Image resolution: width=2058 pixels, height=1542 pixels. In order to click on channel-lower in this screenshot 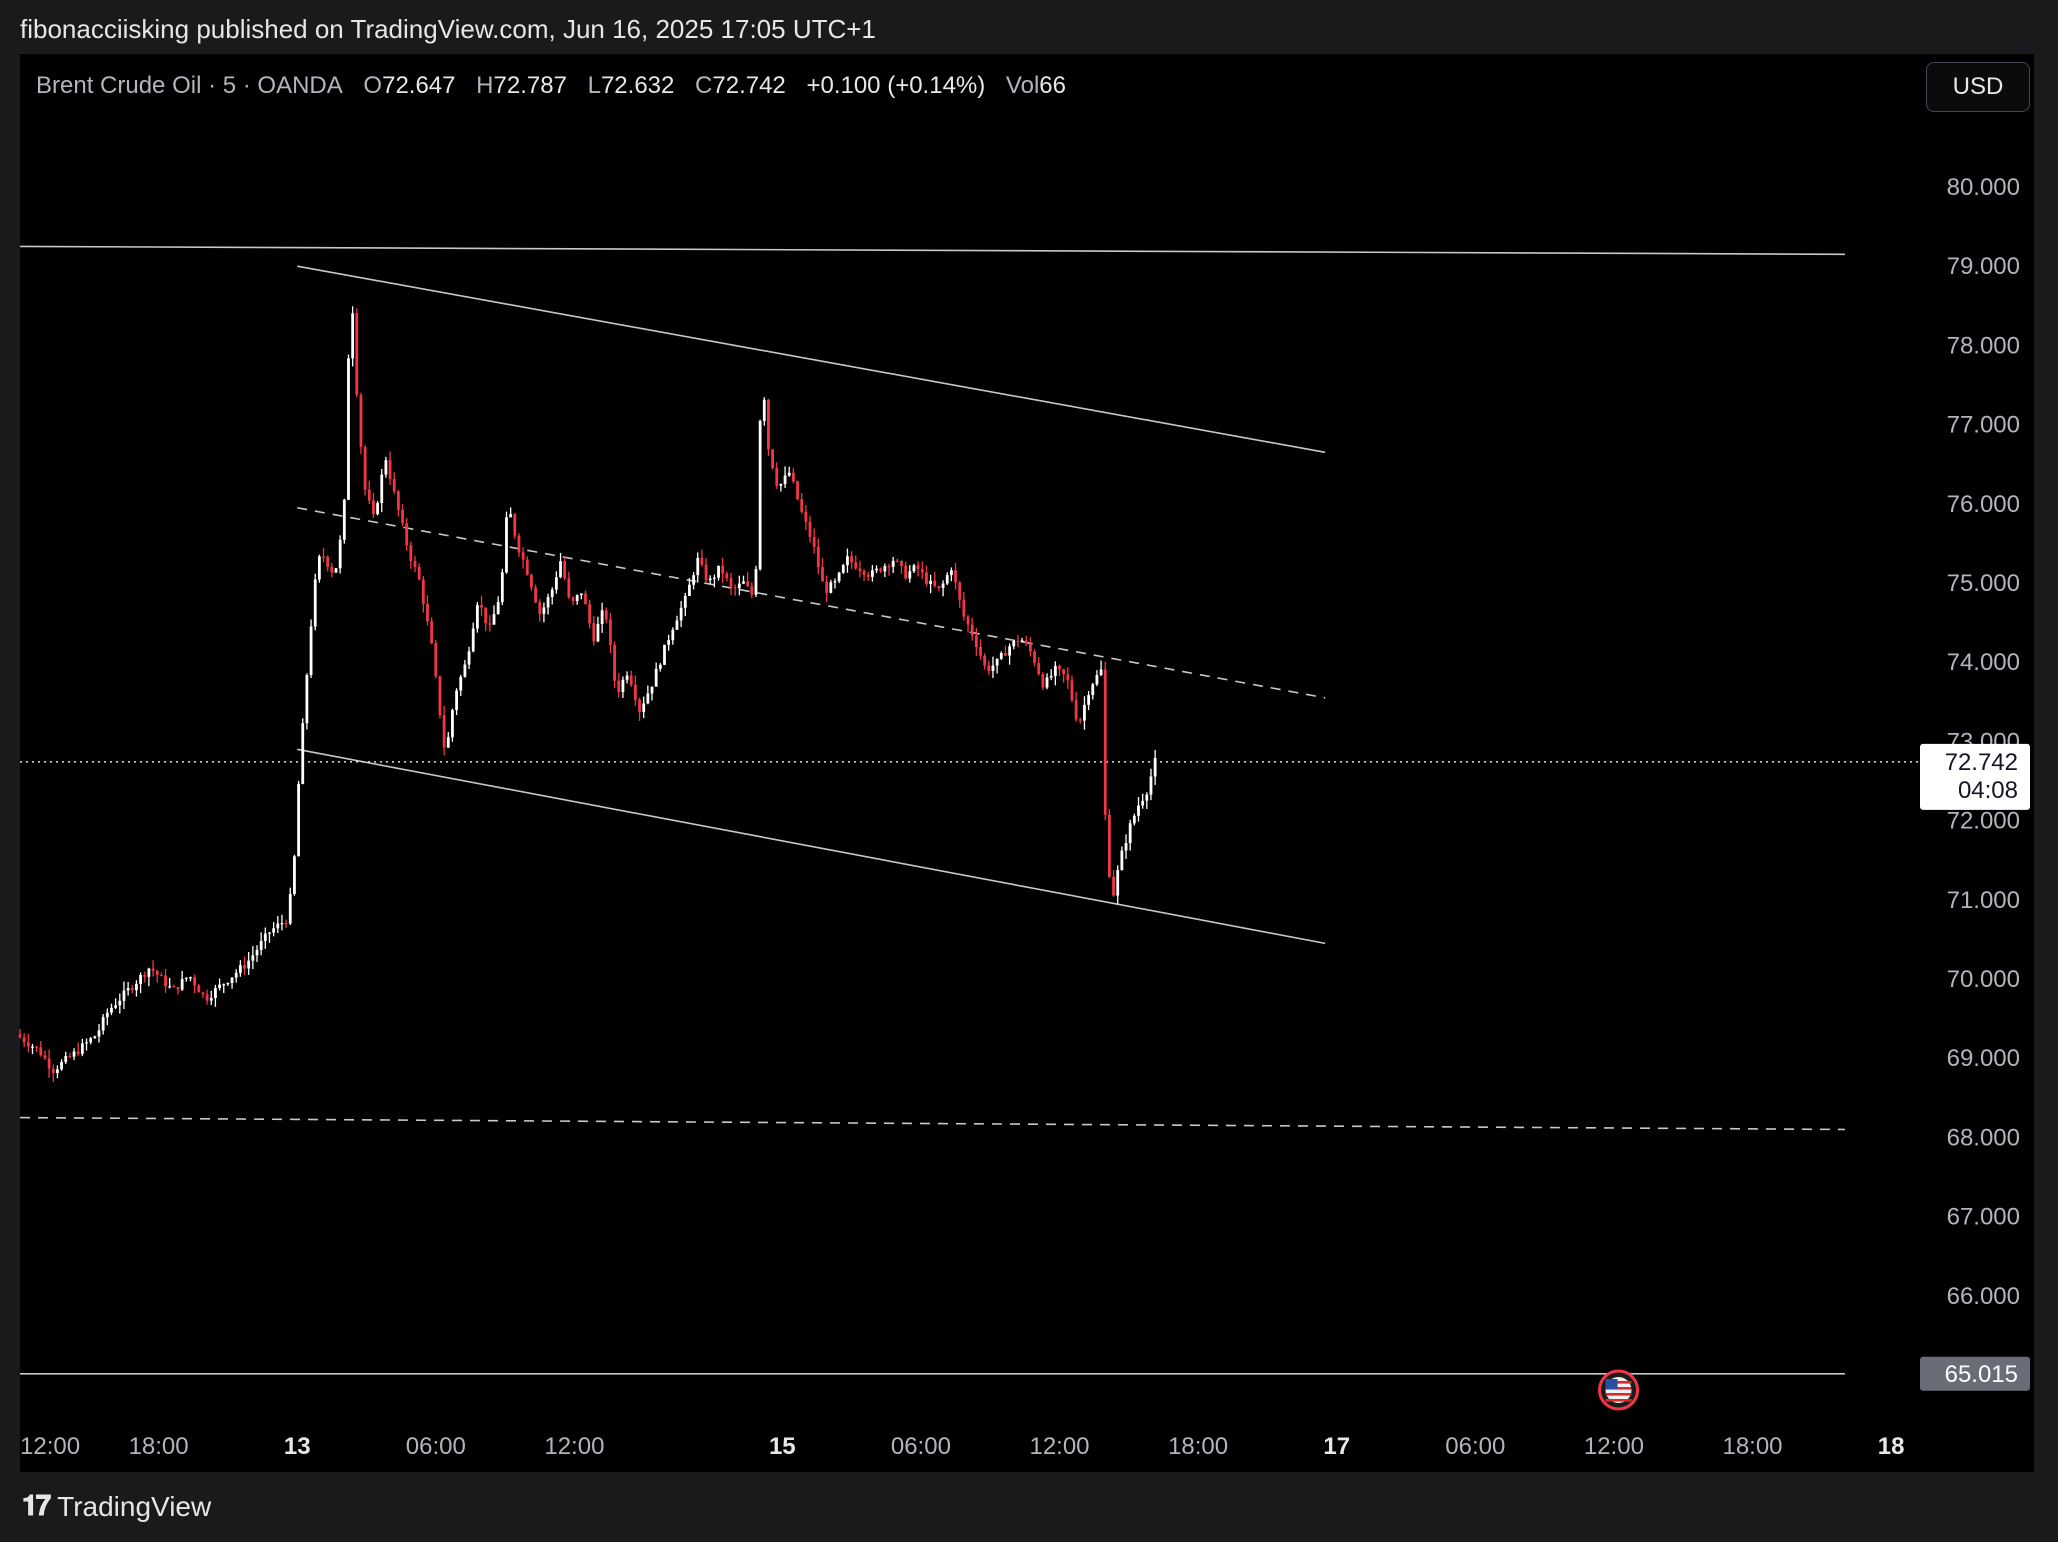, I will do `click(811, 846)`.